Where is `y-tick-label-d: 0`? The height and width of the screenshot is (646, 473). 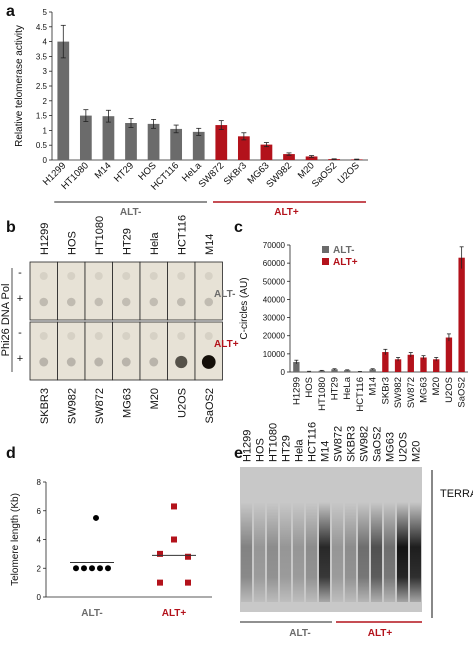 y-tick-label-d: 0 is located at coordinates (39, 597).